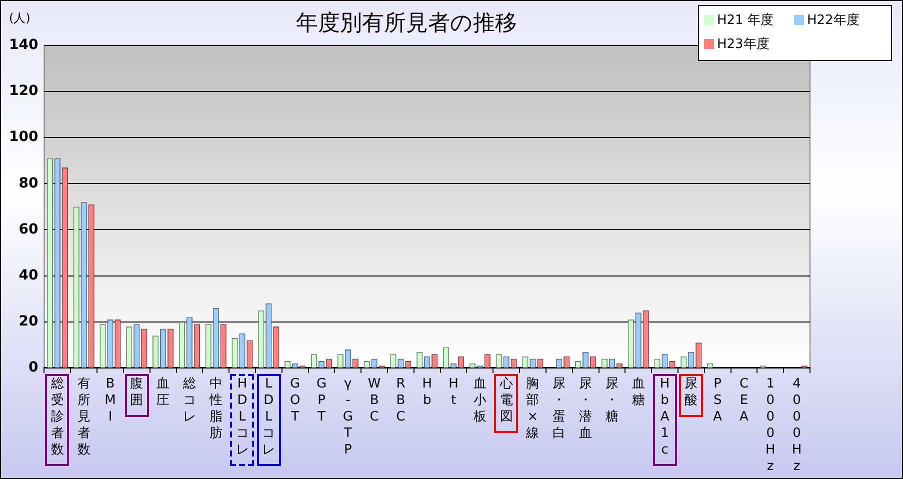 This screenshot has width=903, height=479. I want to click on x-tick-label: 尿・潜血, so click(585, 409).